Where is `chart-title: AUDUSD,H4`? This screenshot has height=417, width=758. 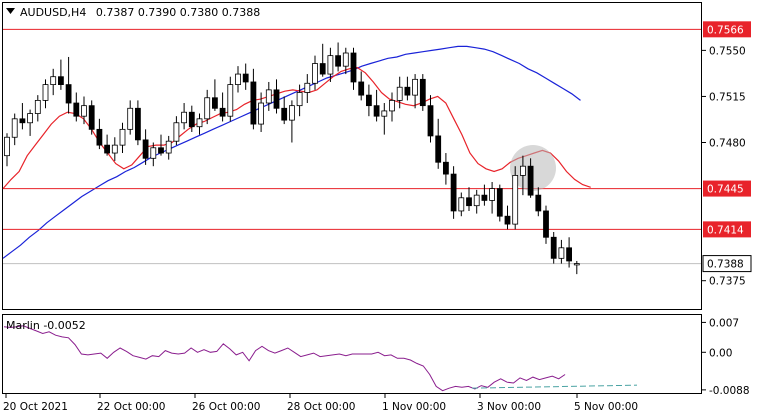 chart-title: AUDUSD,H4 is located at coordinates (53, 12).